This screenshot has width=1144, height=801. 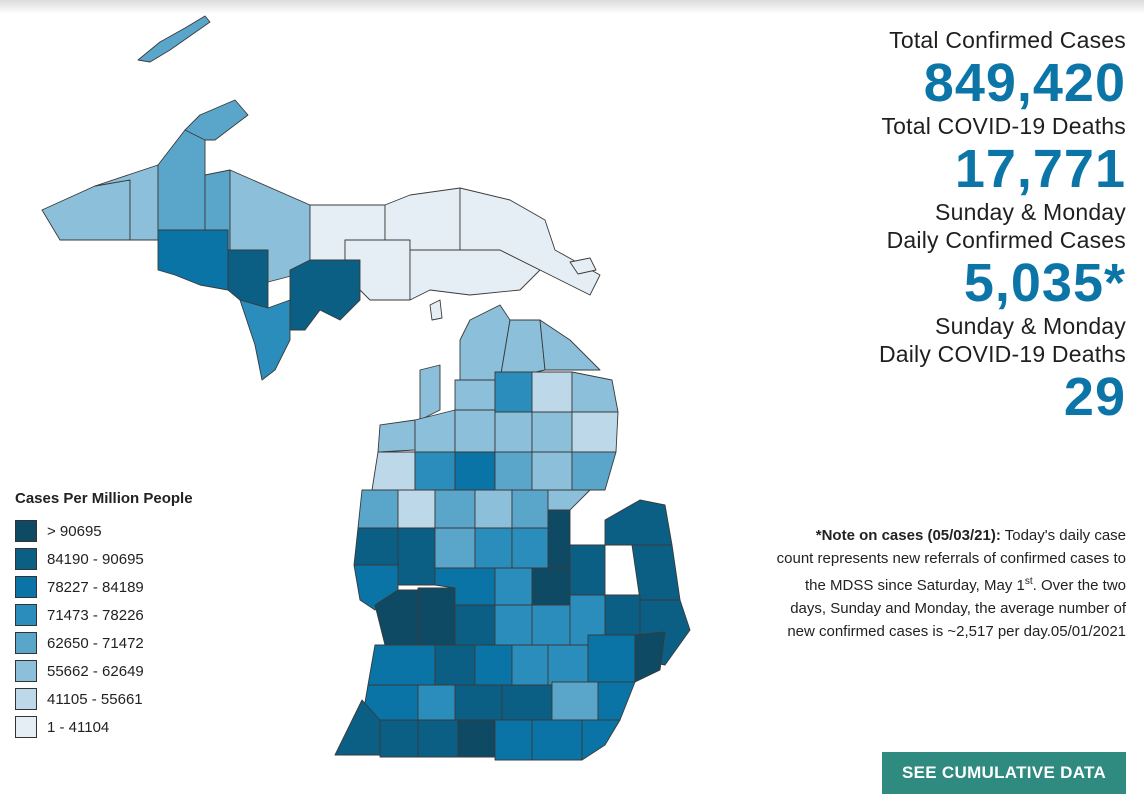 I want to click on county-gladwin, so click(x=530, y=509).